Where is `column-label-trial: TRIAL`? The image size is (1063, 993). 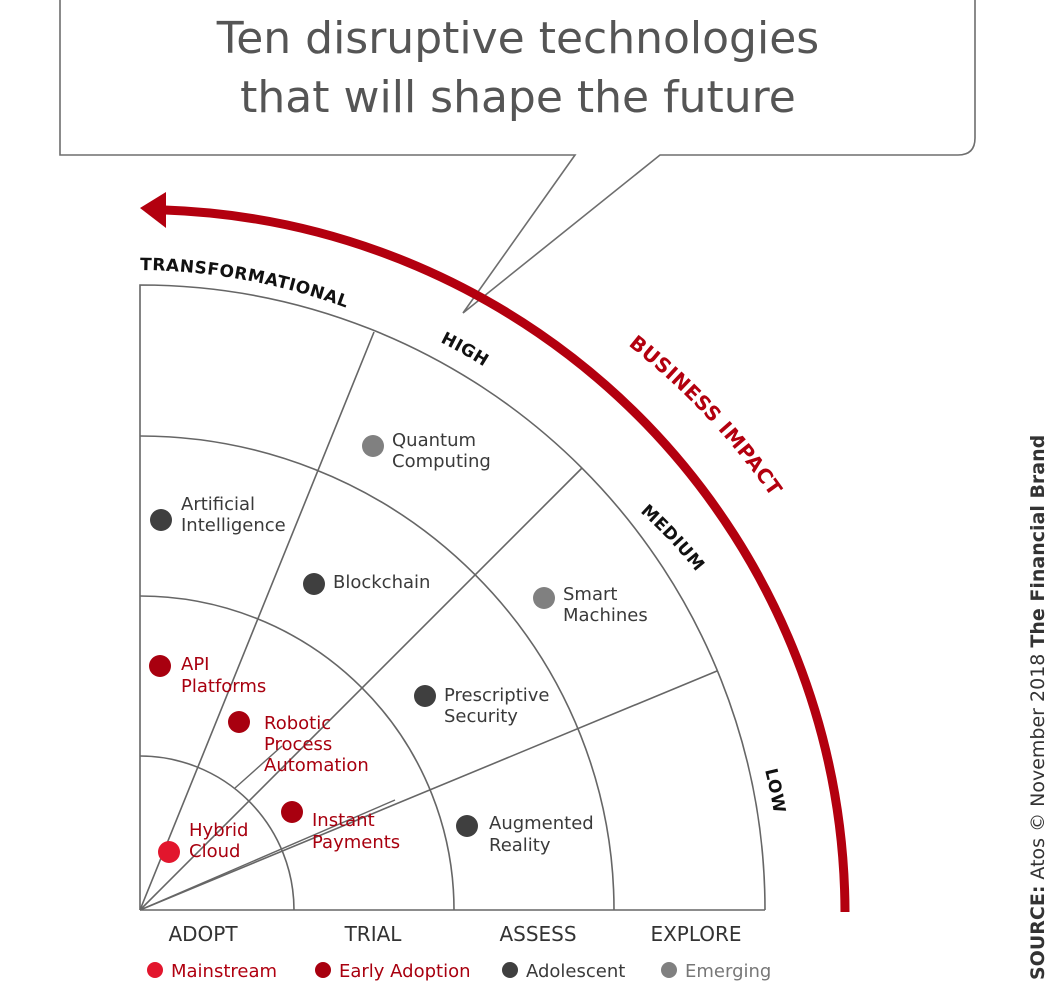
column-label-trial: TRIAL is located at coordinates (373, 934).